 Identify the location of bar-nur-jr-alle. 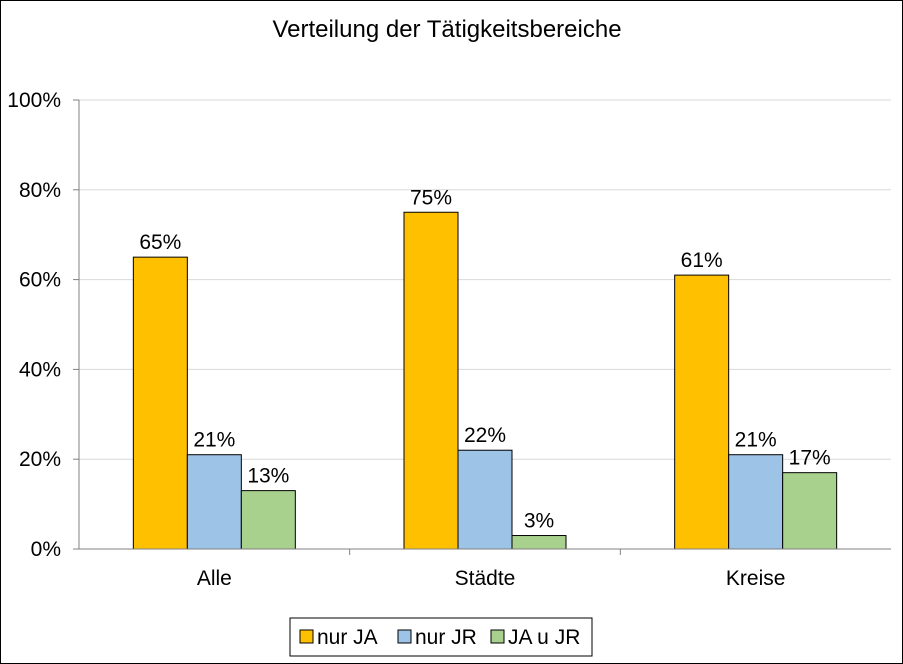
(214, 502).